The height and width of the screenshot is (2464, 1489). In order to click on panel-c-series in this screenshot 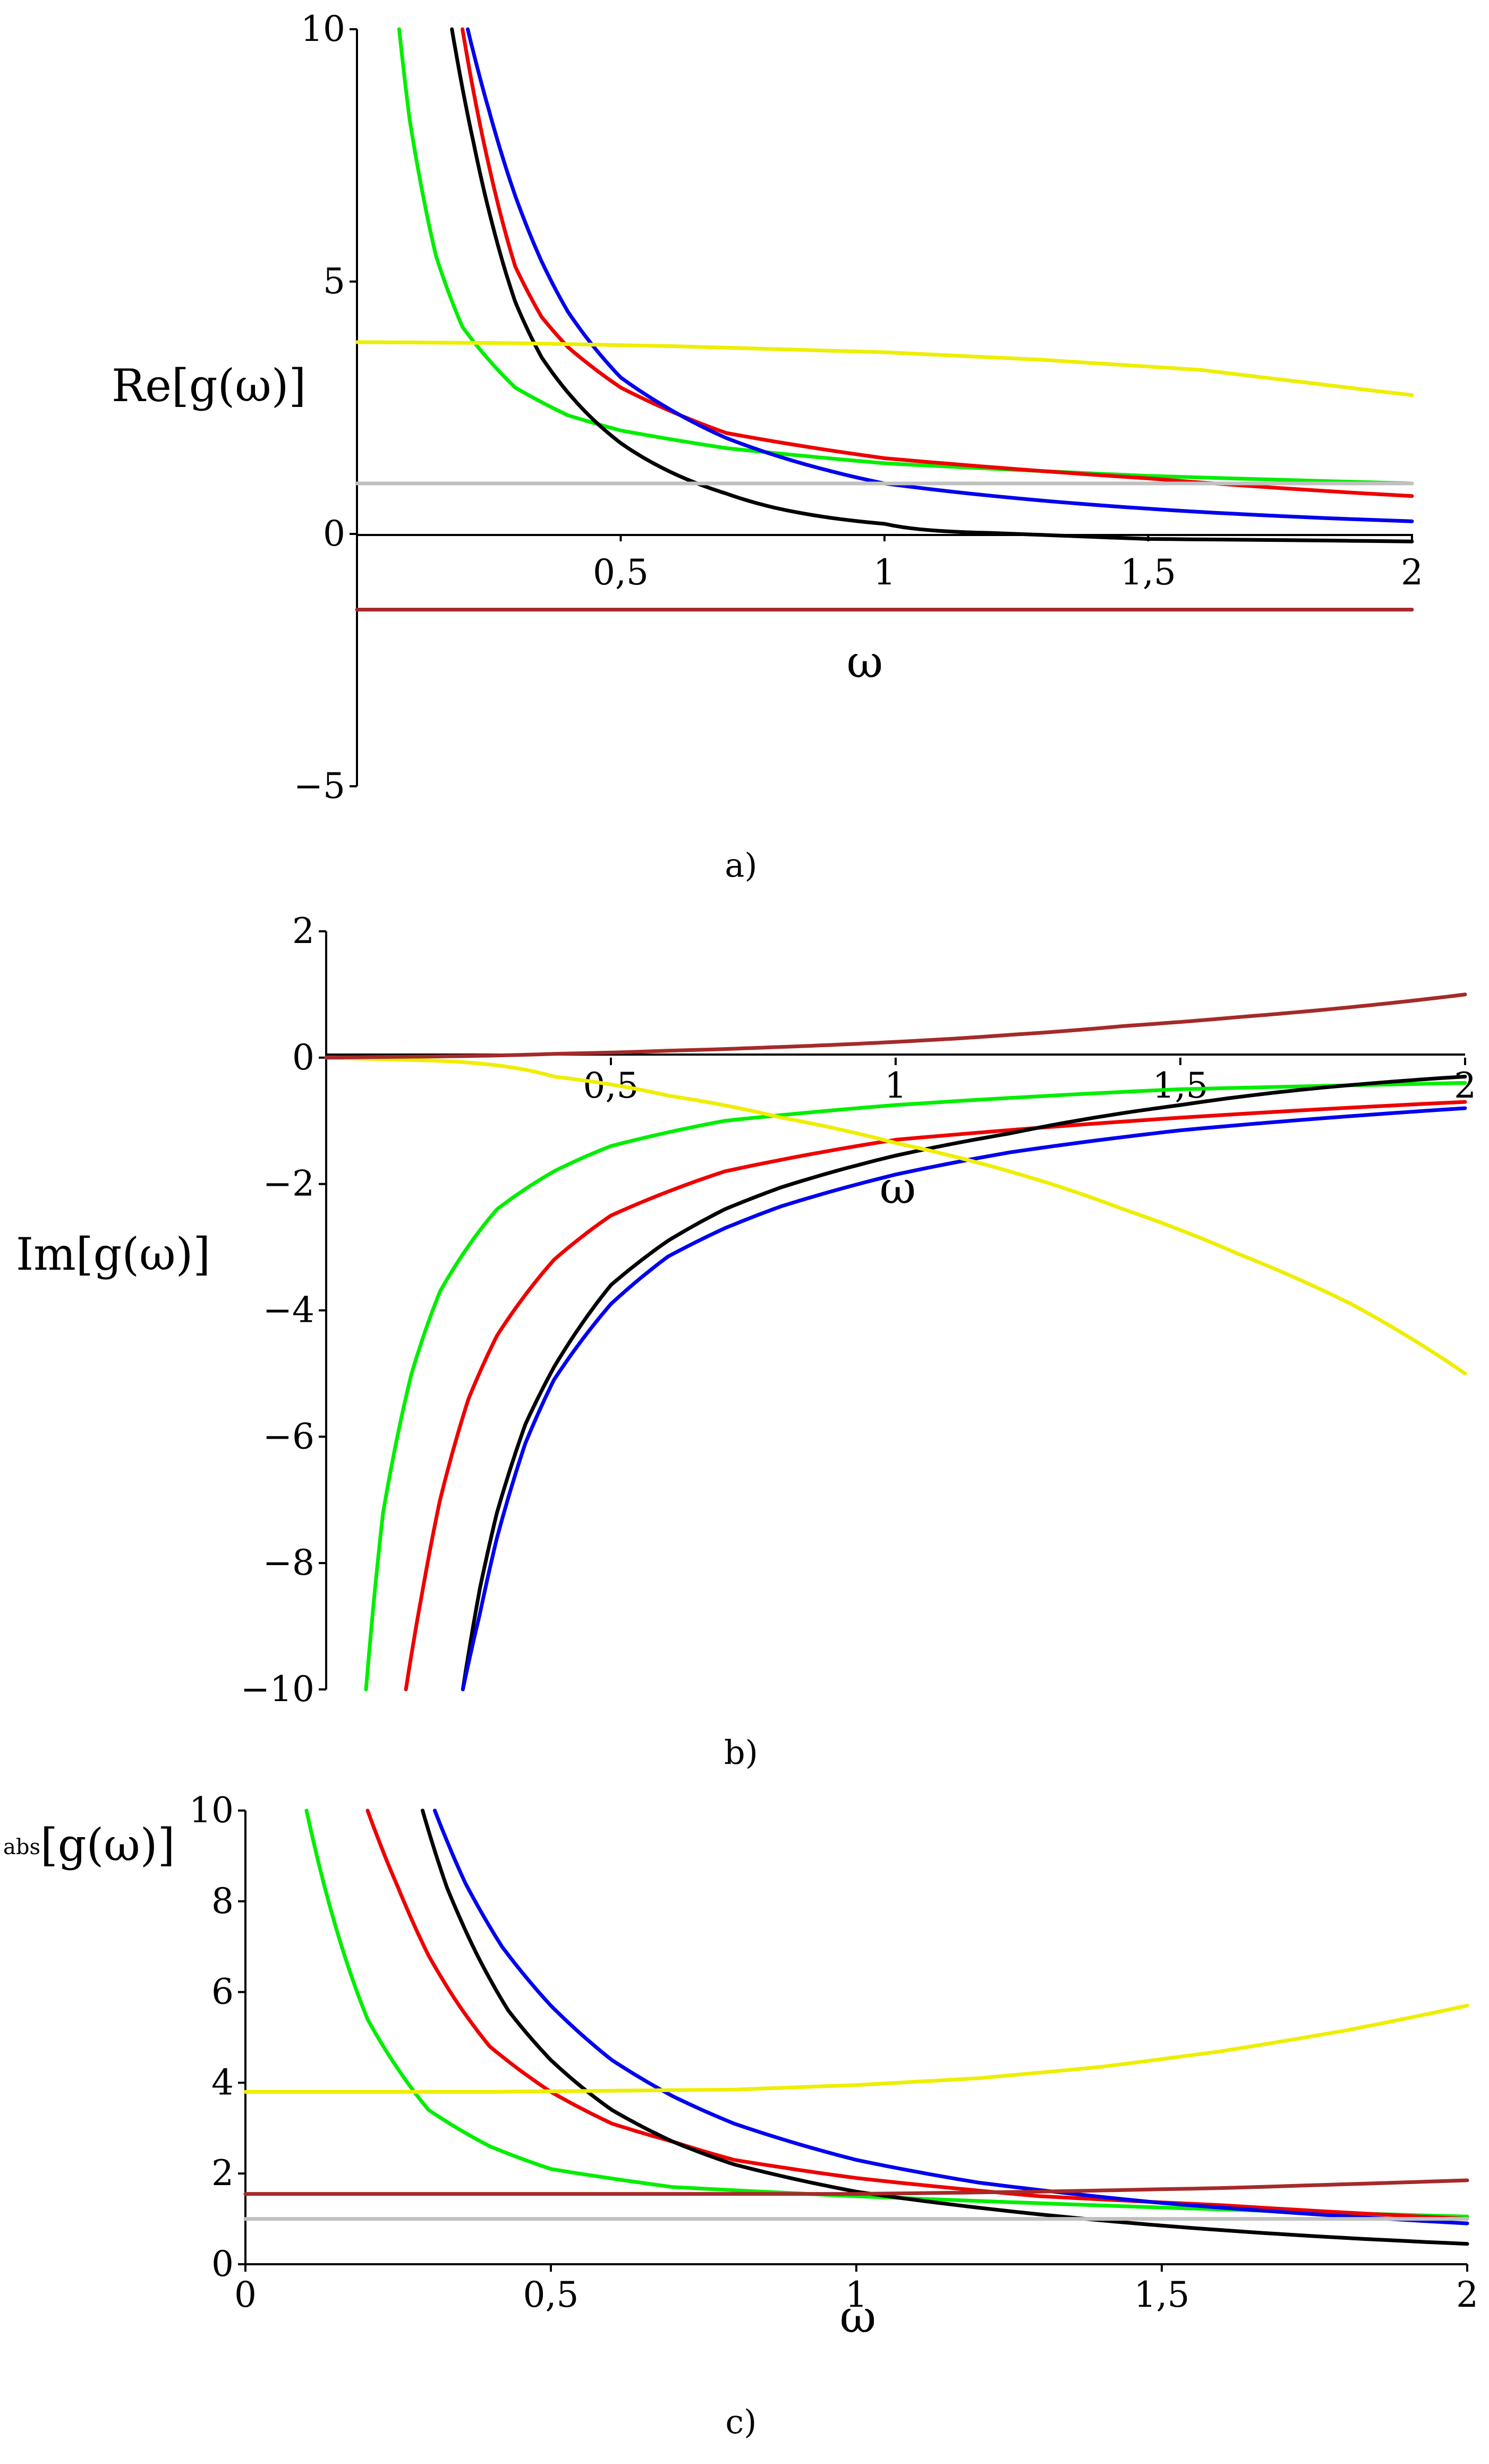, I will do `click(856, 2027)`.